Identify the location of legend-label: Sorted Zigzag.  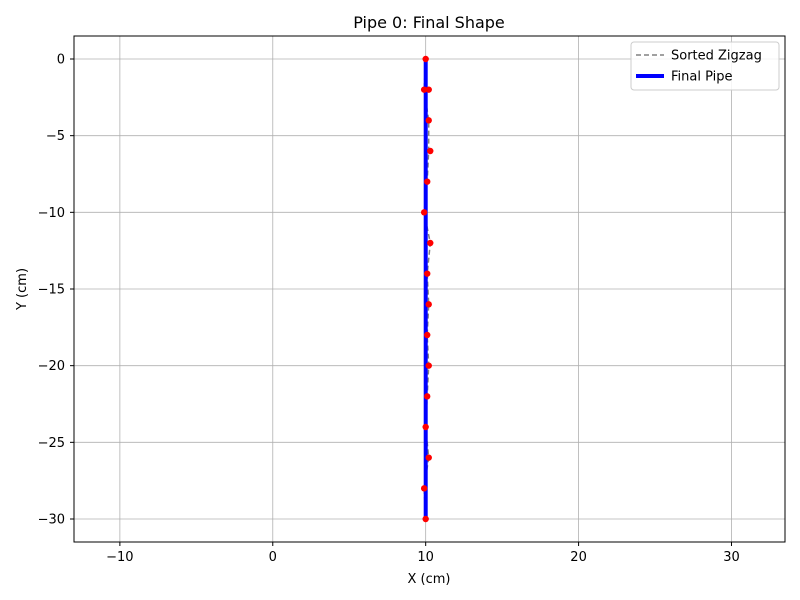
(716, 56).